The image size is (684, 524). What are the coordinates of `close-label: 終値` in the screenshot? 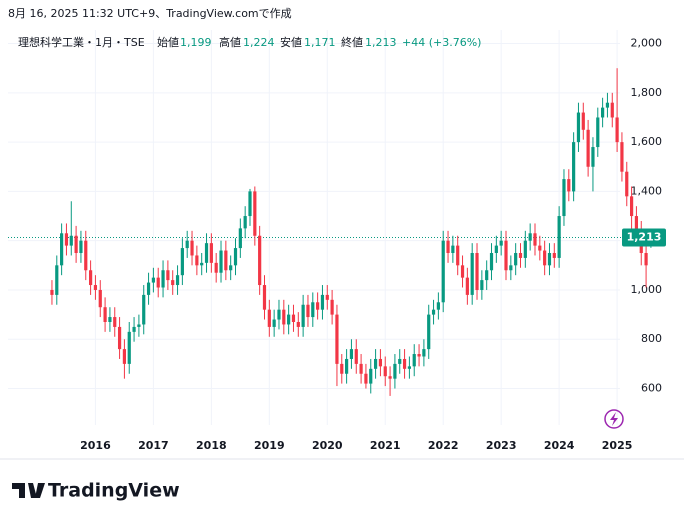 It's located at (352, 42).